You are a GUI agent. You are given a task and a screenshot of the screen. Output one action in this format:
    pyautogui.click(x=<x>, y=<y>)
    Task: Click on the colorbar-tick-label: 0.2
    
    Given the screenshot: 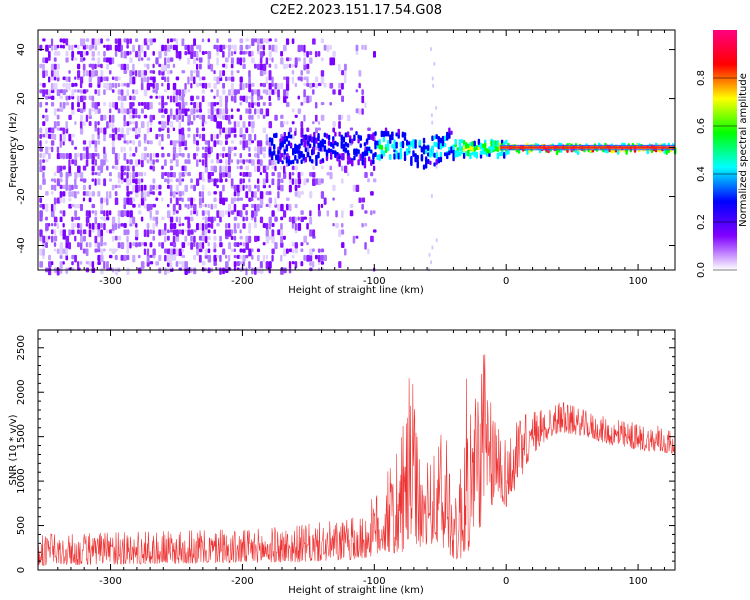 What is the action you would take?
    pyautogui.click(x=701, y=222)
    